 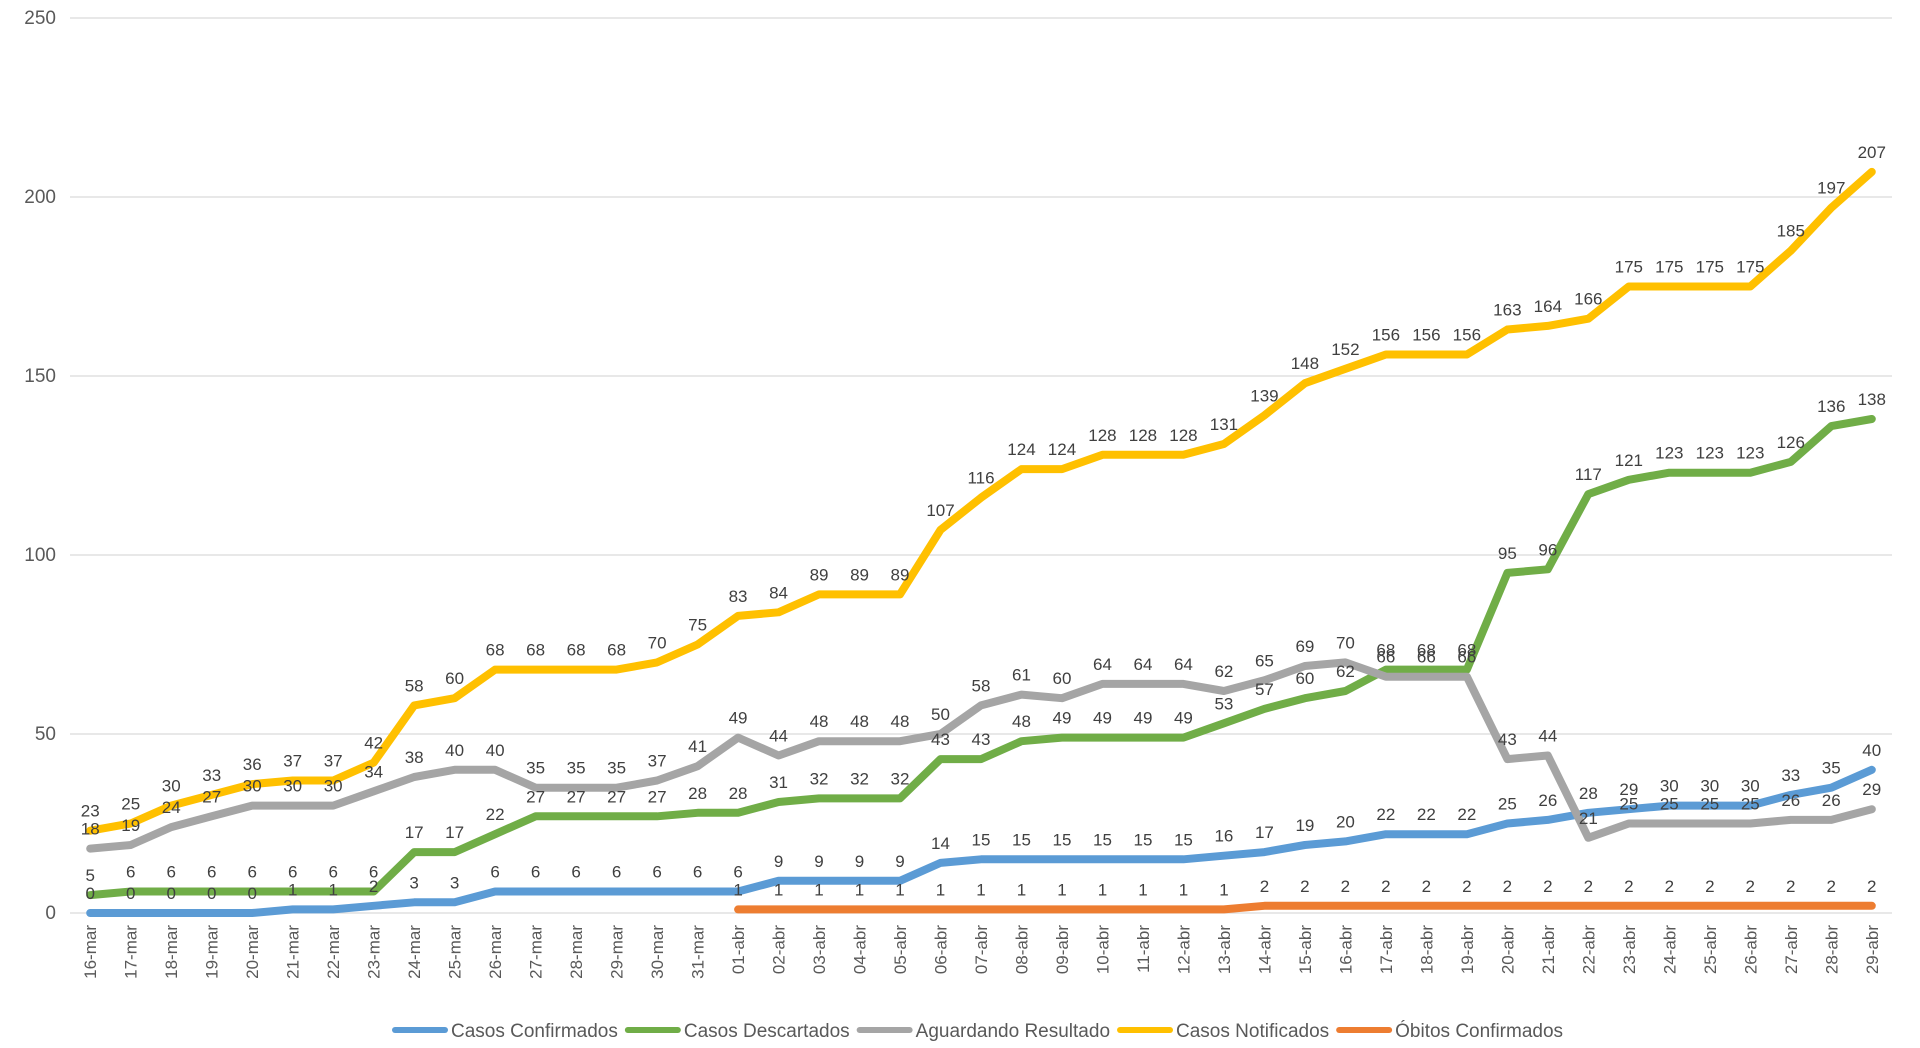 I want to click on x-tick-label: 01-abr, so click(x=738, y=949).